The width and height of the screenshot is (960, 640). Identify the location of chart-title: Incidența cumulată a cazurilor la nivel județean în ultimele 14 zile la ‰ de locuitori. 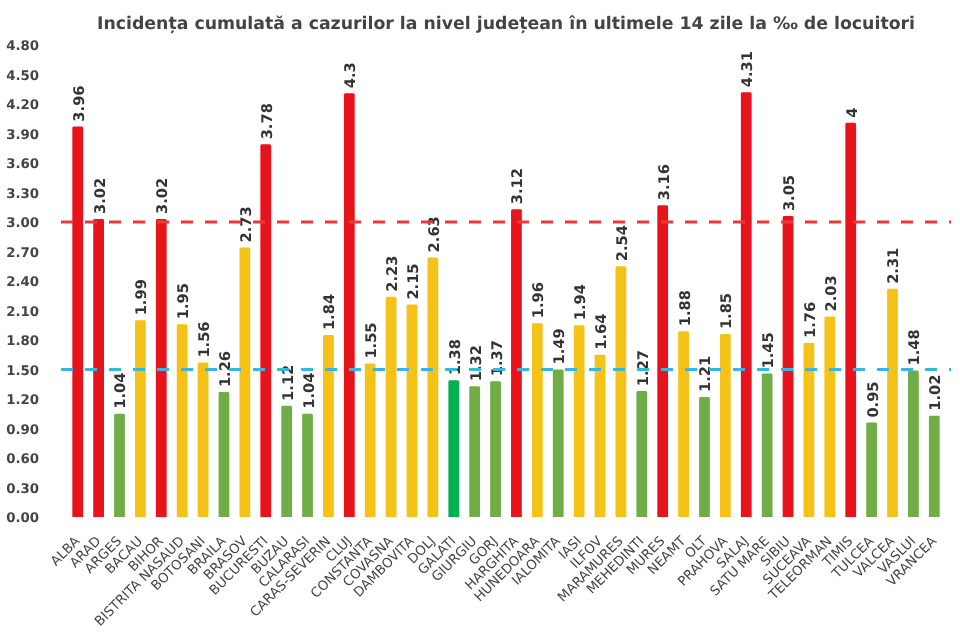
(506, 25).